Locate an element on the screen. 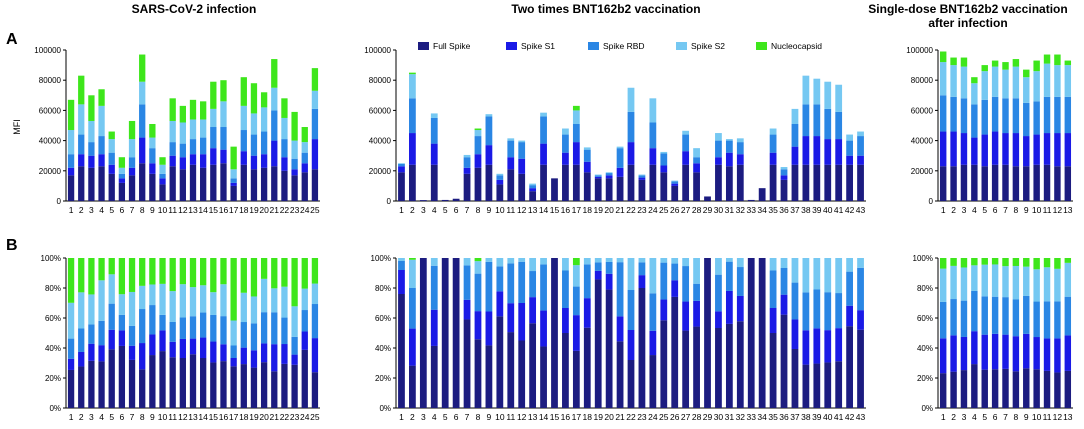 Image resolution: width=1084 pixels, height=429 pixels. x-tick-label: 4 is located at coordinates (434, 210).